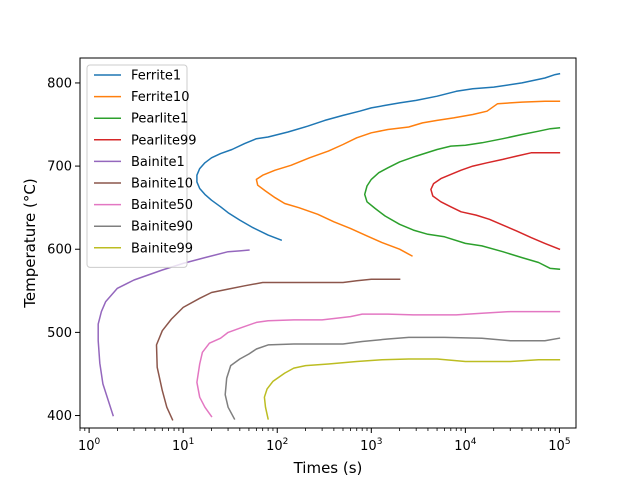 This screenshot has width=640, height=480. I want to click on y-tick-label: 700, so click(59, 167).